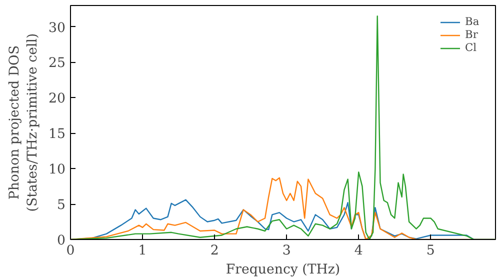  Describe the element at coordinates (214, 251) in the screenshot. I see `x-tick-label: 2` at that location.